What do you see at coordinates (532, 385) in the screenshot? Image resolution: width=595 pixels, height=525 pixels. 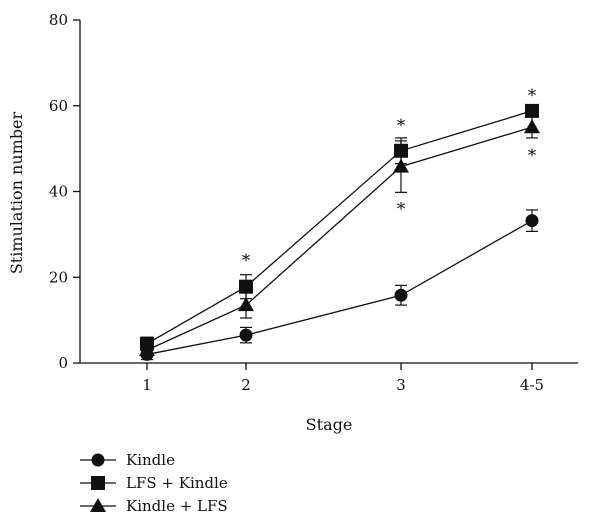 I see `x-tick-label: 4-5` at bounding box center [532, 385].